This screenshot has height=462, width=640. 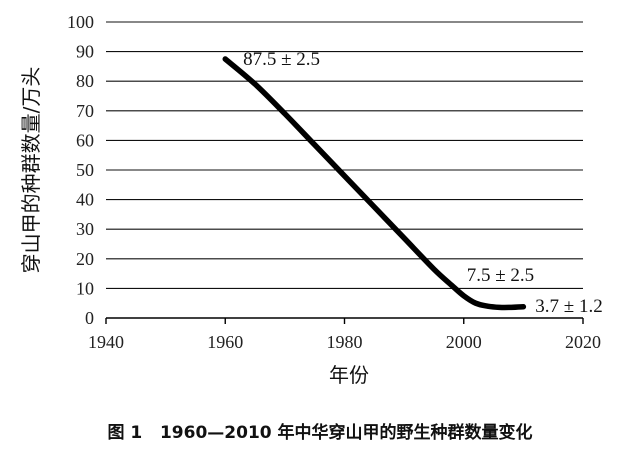 I want to click on y-tick-label: 70, so click(x=85, y=111).